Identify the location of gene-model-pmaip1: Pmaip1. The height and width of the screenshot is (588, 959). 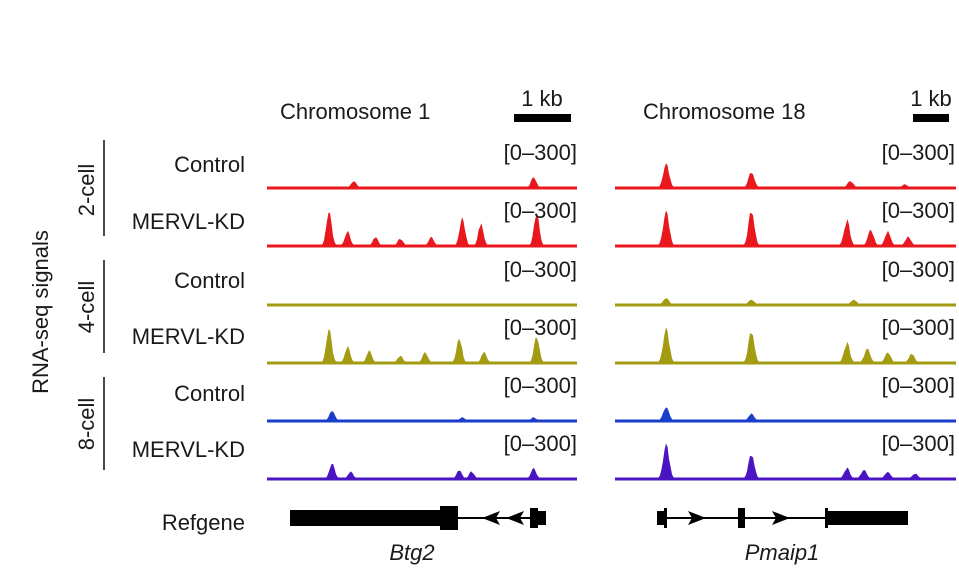
(782, 536).